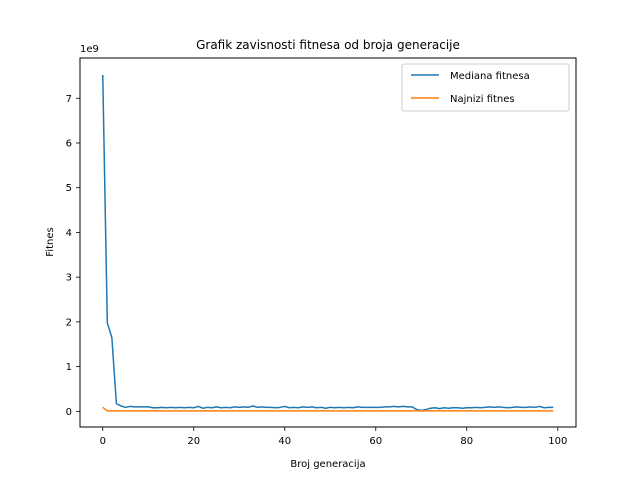  Describe the element at coordinates (89, 49) in the screenshot. I see `y-offset-text: 1e9` at that location.